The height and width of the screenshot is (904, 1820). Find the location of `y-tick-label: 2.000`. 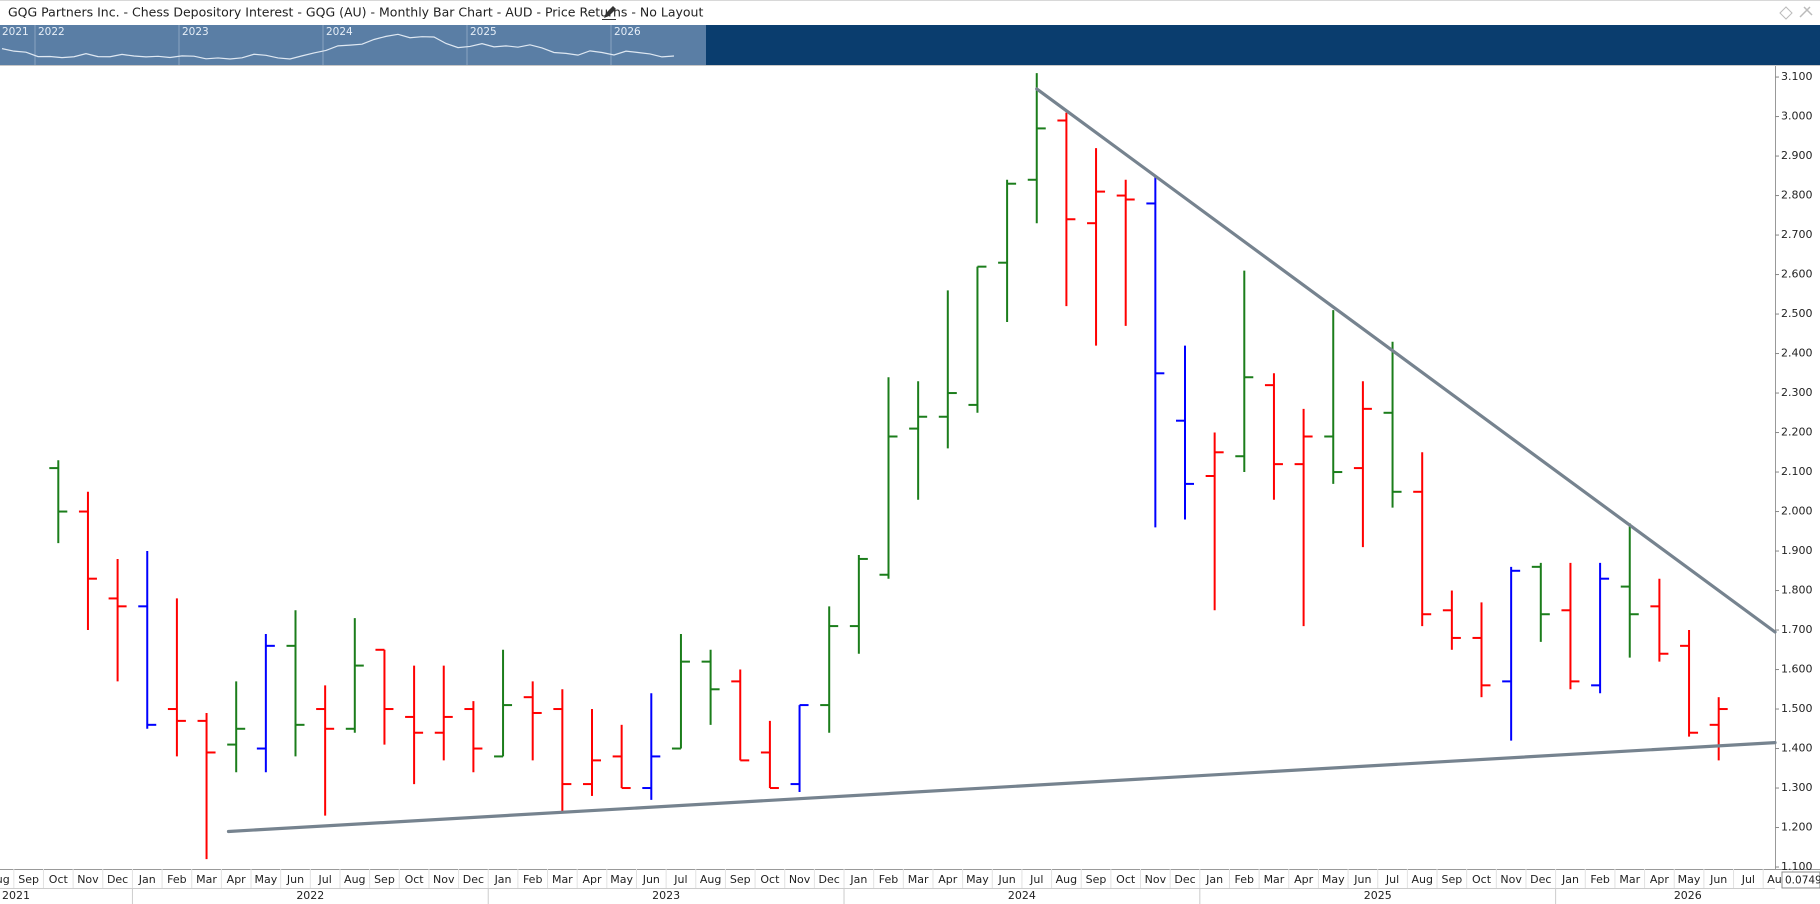

y-tick-label: 2.000 is located at coordinates (1797, 511).